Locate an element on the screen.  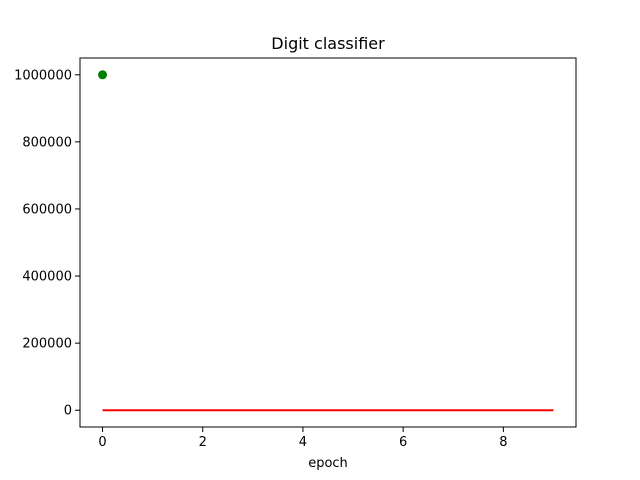
x-tick-label: 0 is located at coordinates (102, 442).